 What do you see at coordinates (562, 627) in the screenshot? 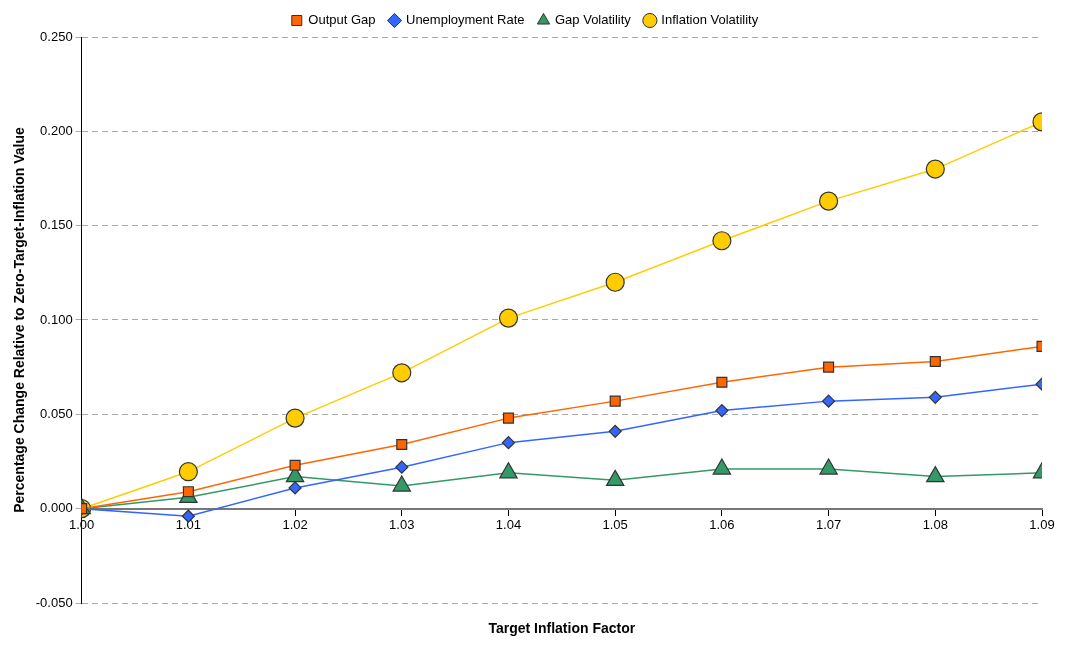
I see `x-axis-title: Target Inflation Factor` at bounding box center [562, 627].